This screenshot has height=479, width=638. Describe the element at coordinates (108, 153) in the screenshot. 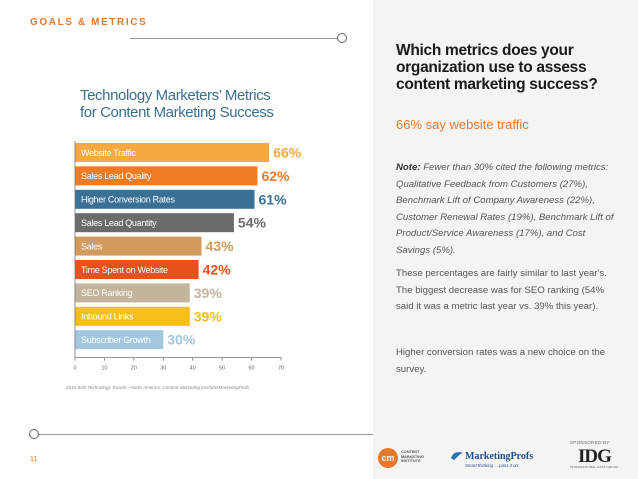

I see `bar-category-label: Website Traffic` at that location.